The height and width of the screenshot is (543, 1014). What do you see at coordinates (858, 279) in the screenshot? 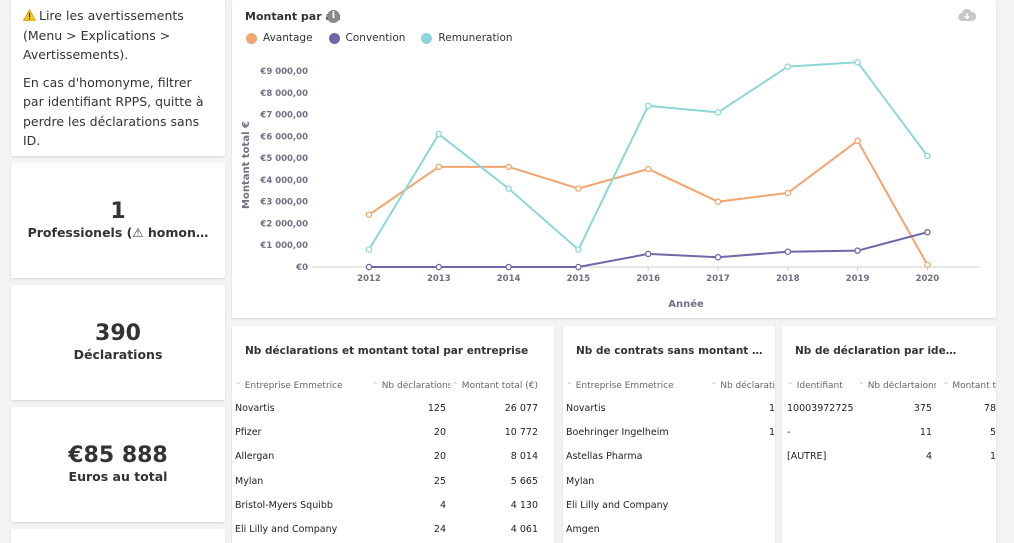
I see `x-tick-label: 2019` at bounding box center [858, 279].